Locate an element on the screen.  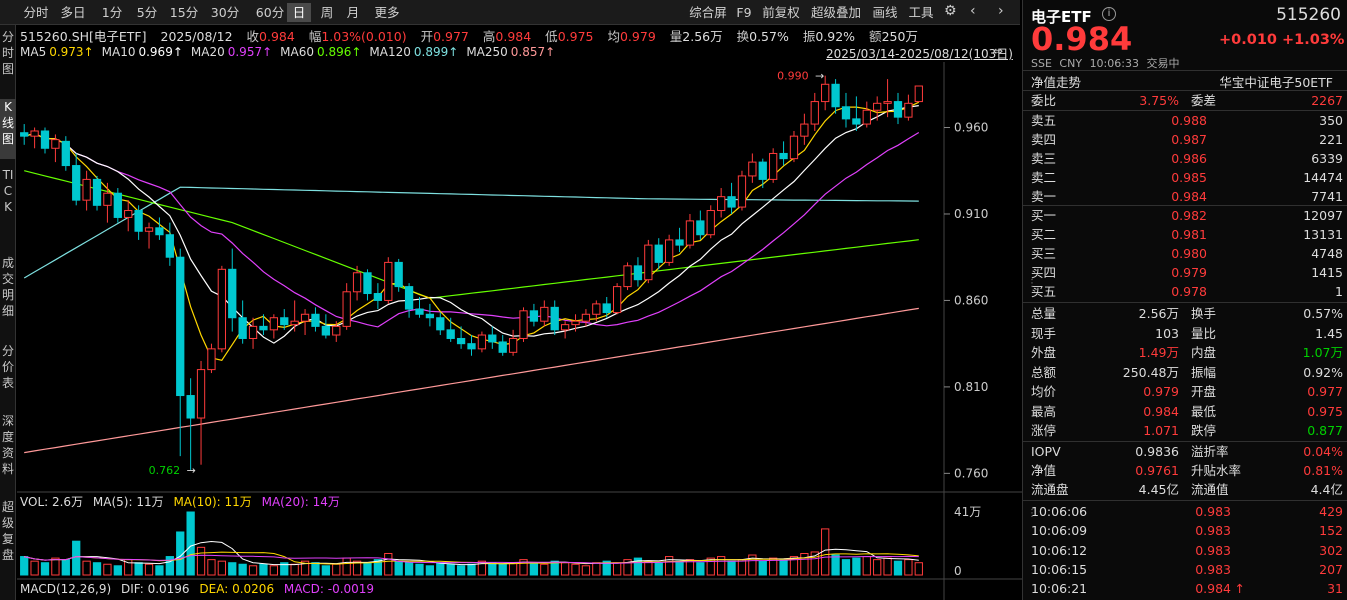
period-tab: 1分 is located at coordinates (112, 12).